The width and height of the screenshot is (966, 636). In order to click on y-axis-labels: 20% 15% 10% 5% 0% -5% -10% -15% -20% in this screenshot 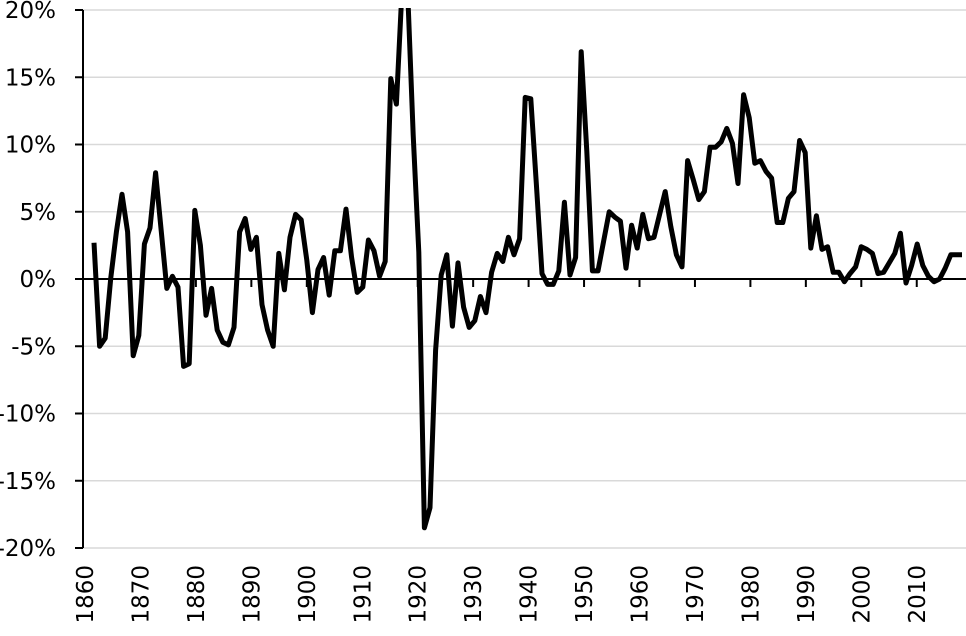, I will do `click(28, 281)`.